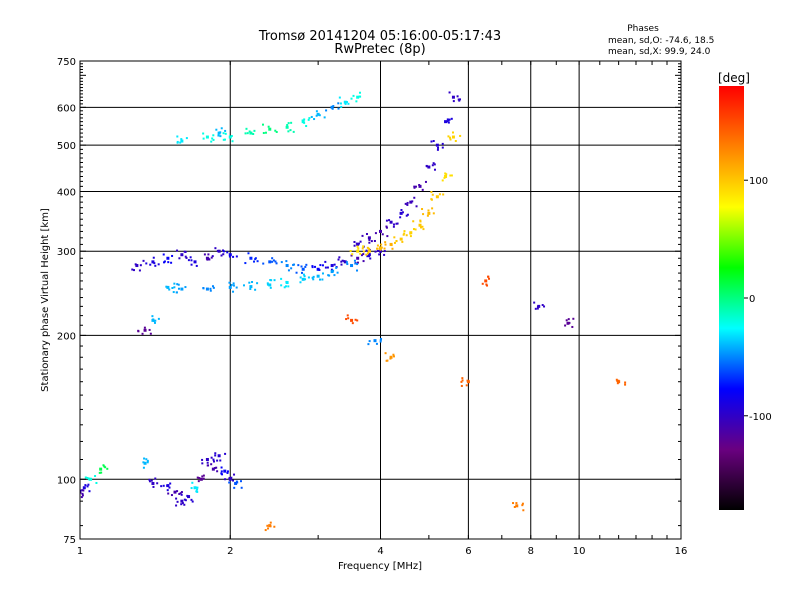 The image size is (800, 600). I want to click on colorbar-label: [deg], so click(734, 78).